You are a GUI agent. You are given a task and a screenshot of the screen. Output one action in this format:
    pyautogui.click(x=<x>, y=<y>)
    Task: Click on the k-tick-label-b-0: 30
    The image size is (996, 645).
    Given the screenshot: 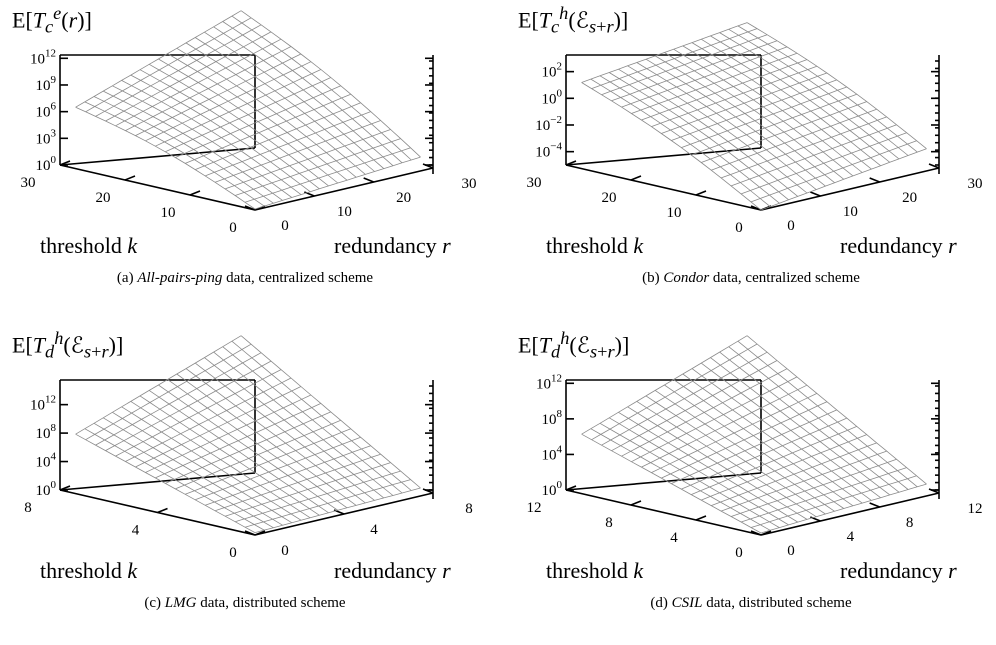 What is the action you would take?
    pyautogui.click(x=534, y=183)
    